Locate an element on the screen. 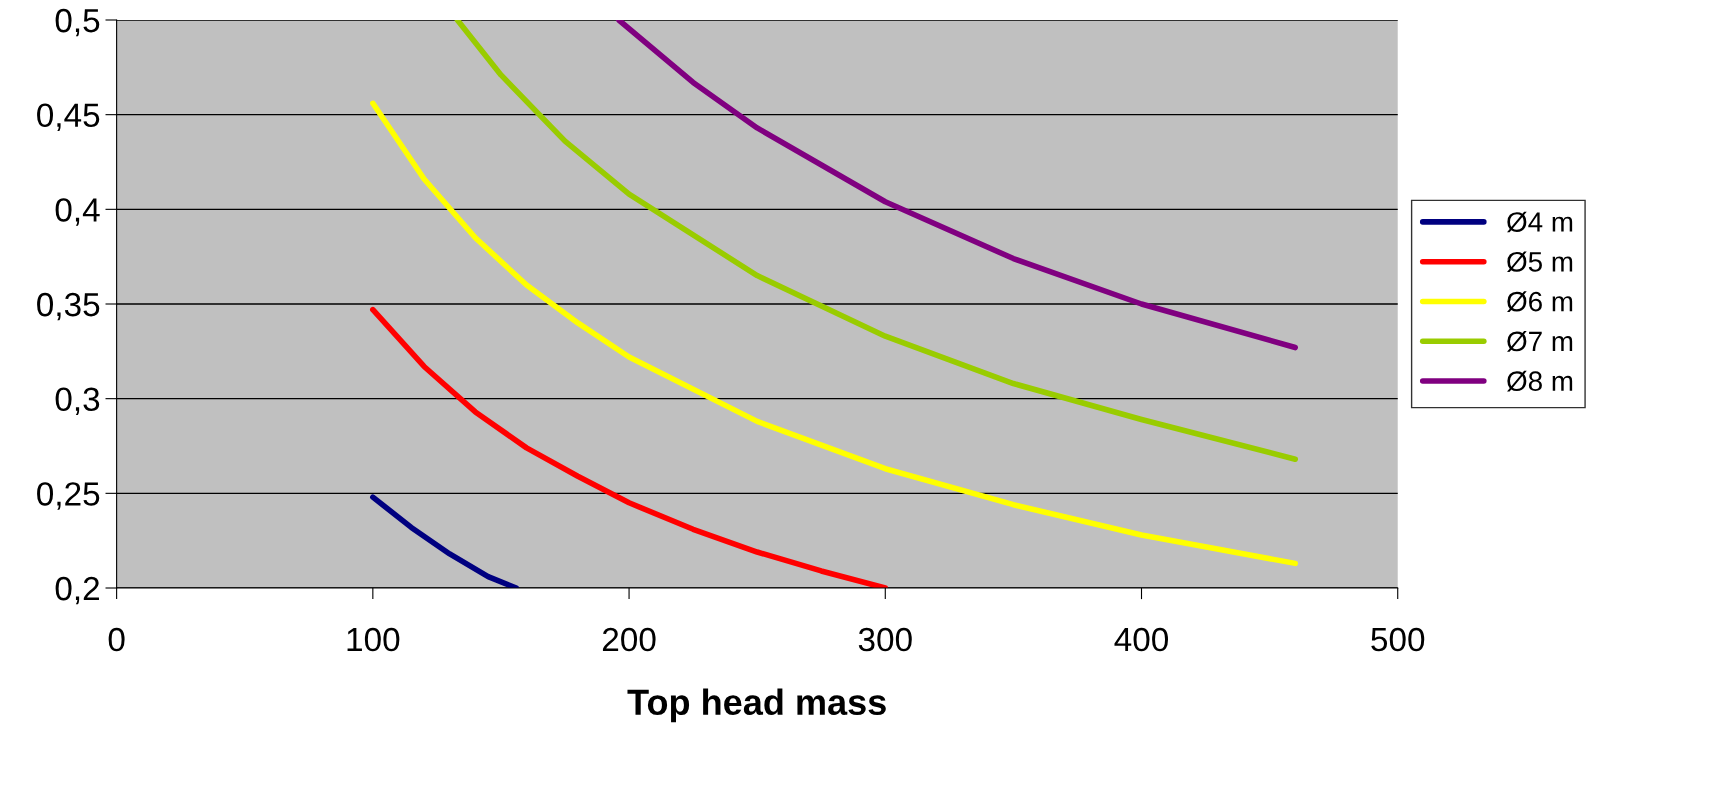 The image size is (1715, 800). x-tick-label: 500 is located at coordinates (1398, 639).